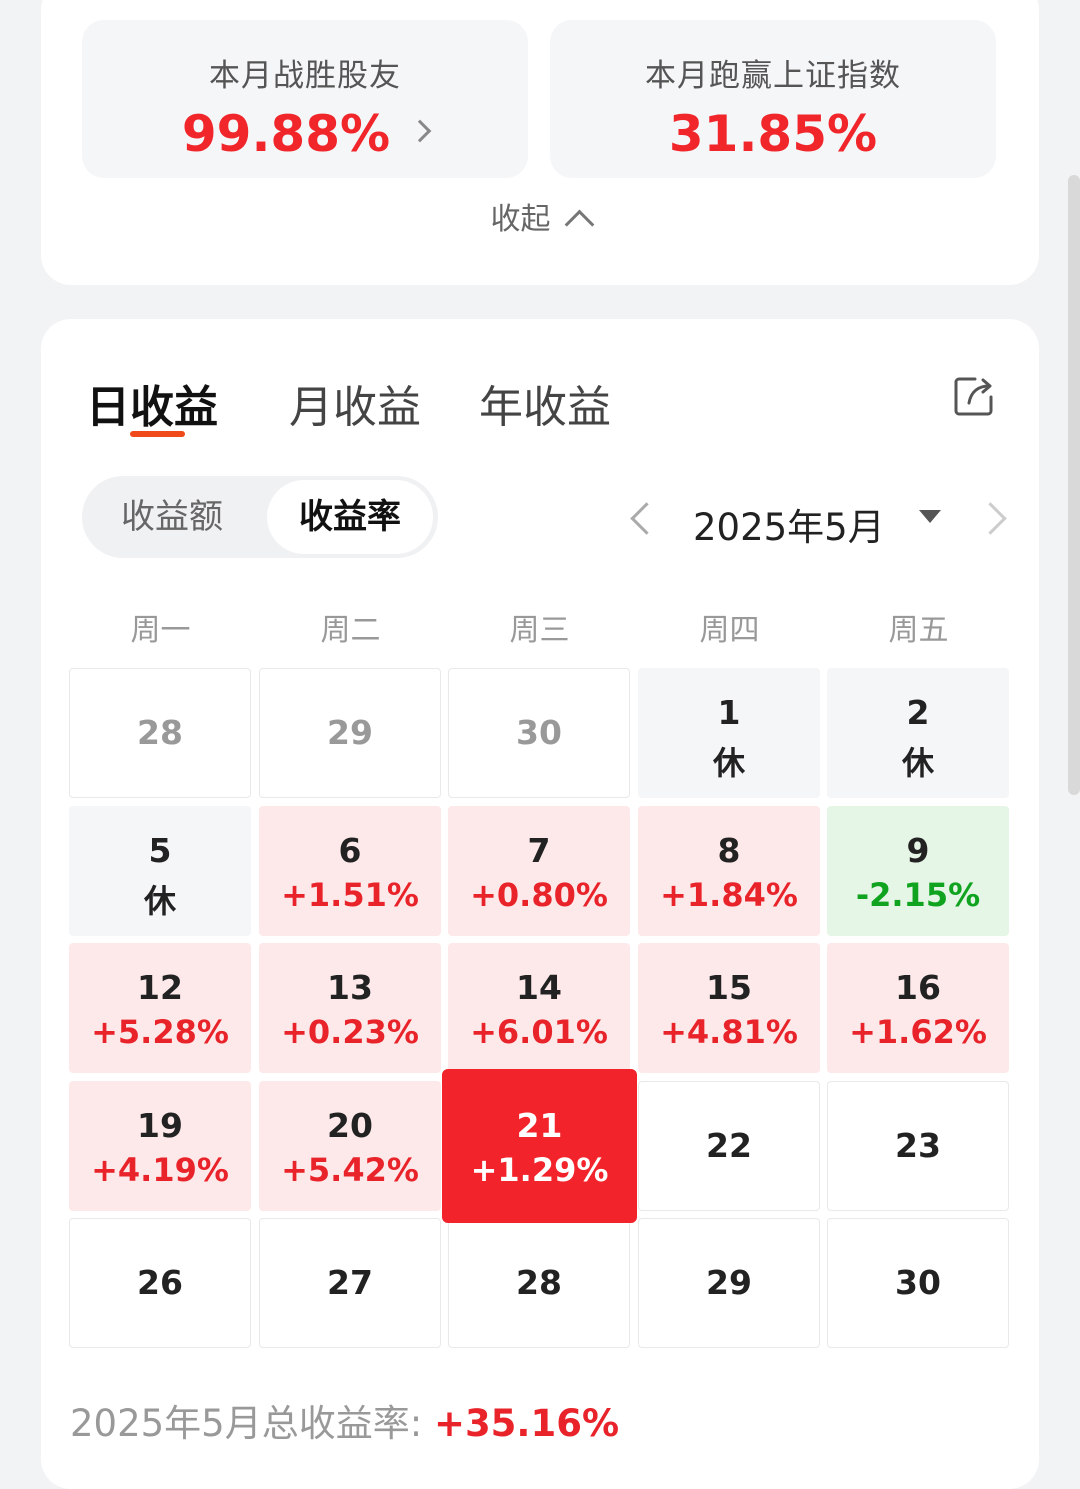 Image resolution: width=1080 pixels, height=1489 pixels. What do you see at coordinates (350, 517) in the screenshot?
I see `toggle-rate: 收益率` at bounding box center [350, 517].